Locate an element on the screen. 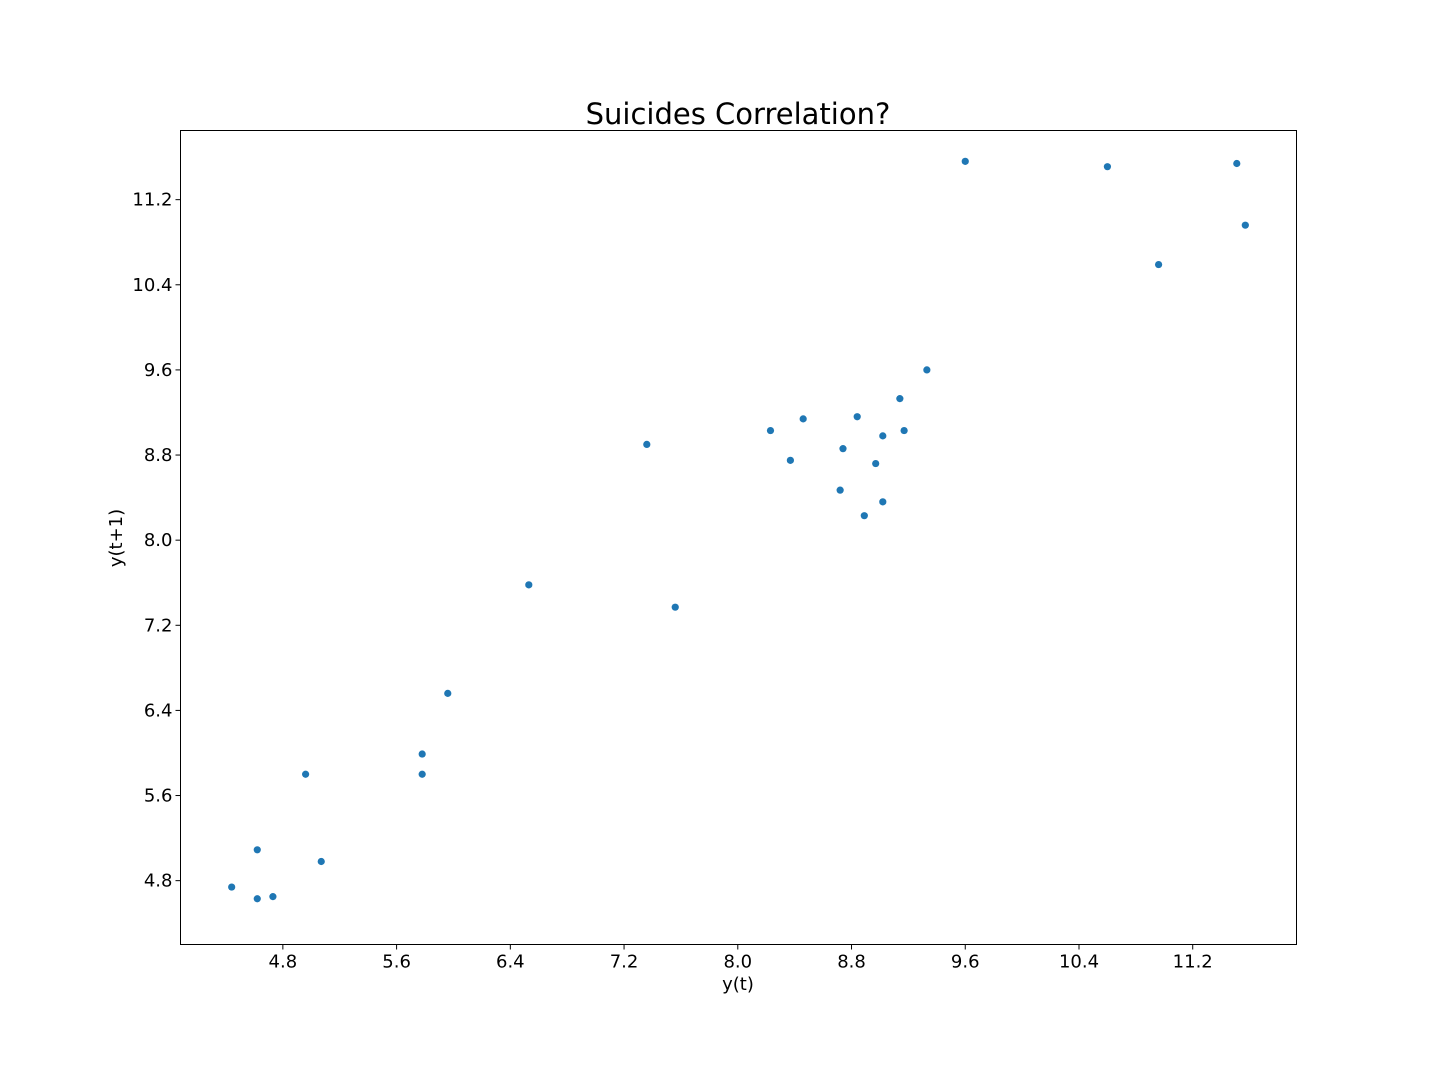 This screenshot has height=1080, width=1440. x-tick-label: 8.8 is located at coordinates (851, 962).